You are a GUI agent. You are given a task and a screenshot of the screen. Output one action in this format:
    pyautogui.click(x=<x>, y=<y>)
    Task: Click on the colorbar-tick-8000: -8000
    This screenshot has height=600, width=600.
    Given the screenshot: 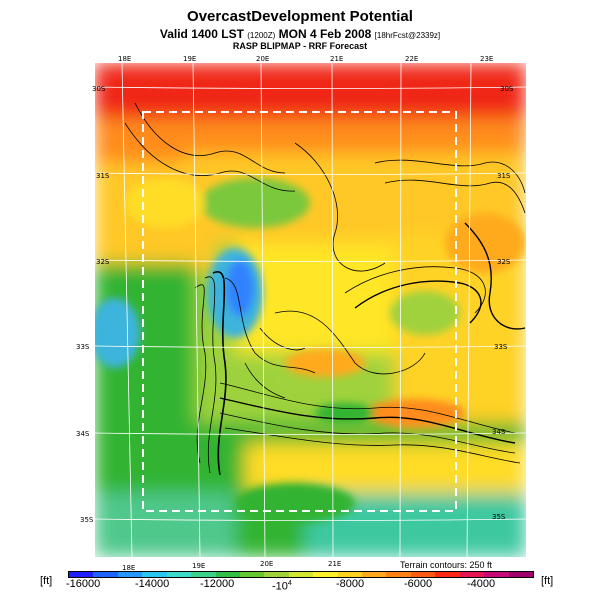 What is the action you would take?
    pyautogui.click(x=350, y=584)
    